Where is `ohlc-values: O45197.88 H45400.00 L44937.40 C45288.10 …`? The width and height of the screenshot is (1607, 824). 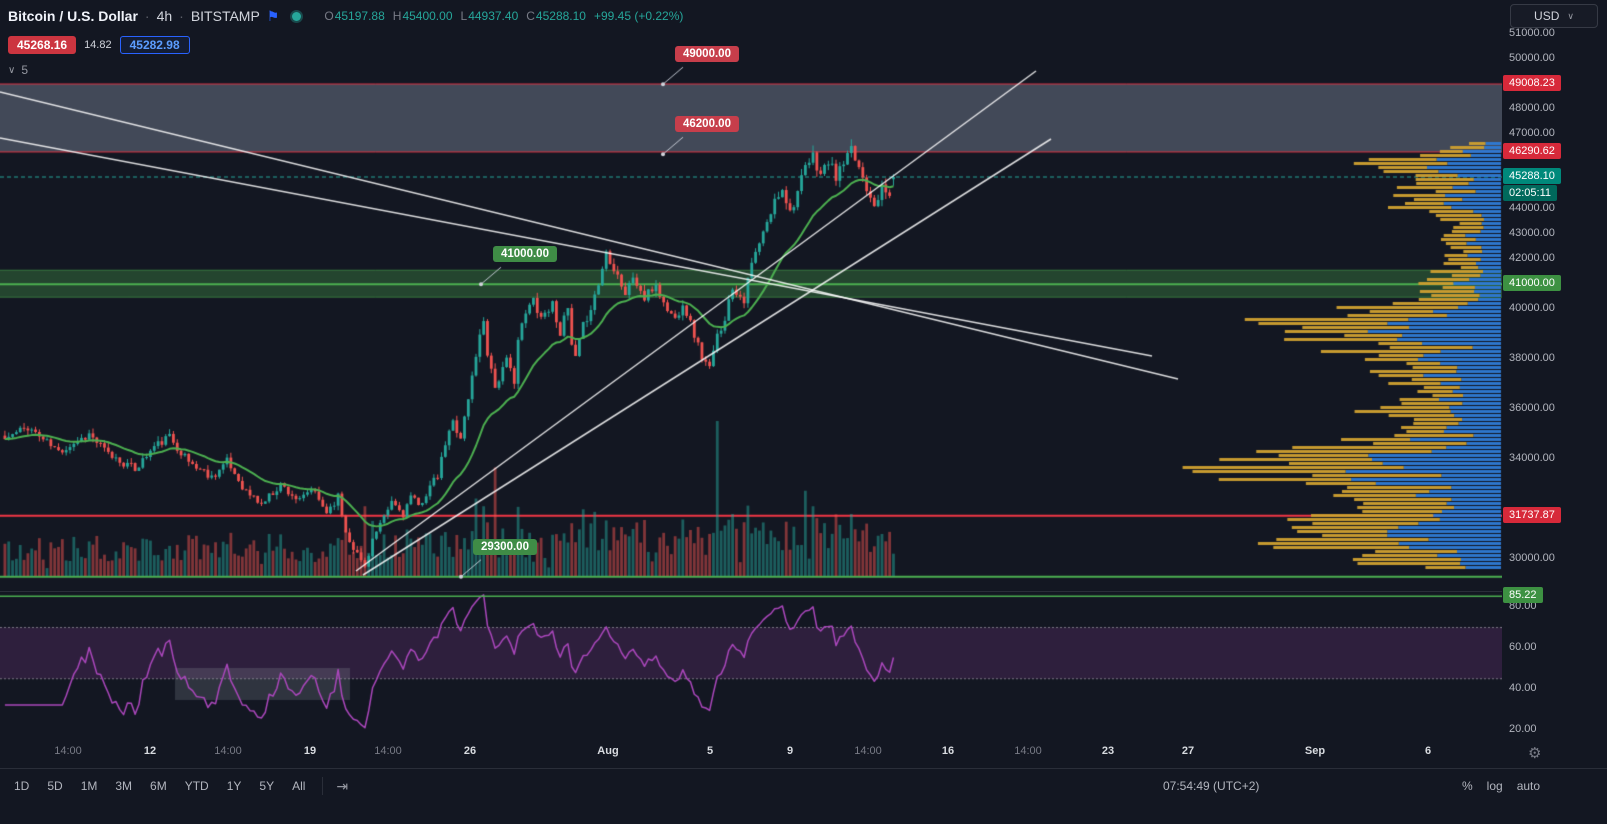
ohlc-values: O45197.88 H45400.00 L44937.40 C45288.10 … is located at coordinates (504, 16).